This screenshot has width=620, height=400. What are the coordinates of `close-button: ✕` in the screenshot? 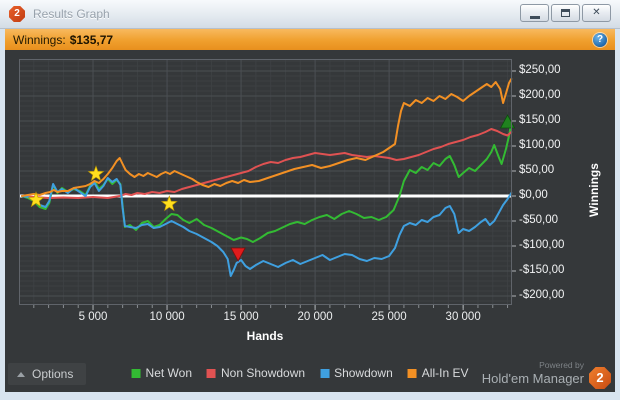 It's located at (596, 13).